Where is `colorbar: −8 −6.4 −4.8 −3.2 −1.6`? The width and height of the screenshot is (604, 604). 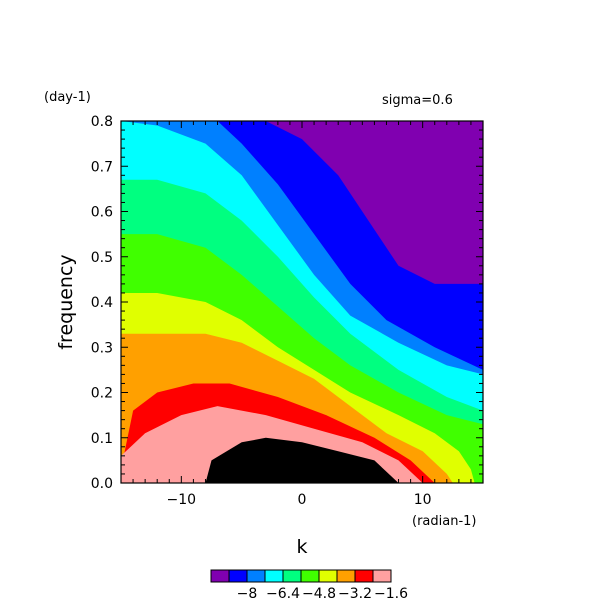
colorbar: −8 −6.4 −4.8 −3.2 −1.6 is located at coordinates (309, 585).